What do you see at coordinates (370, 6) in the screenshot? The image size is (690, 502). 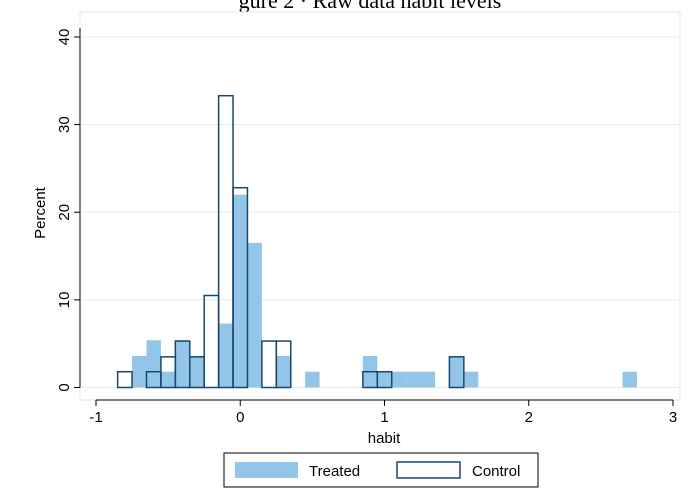 I see `chart-title-cut: gure 2 · Raw data habit levels` at bounding box center [370, 6].